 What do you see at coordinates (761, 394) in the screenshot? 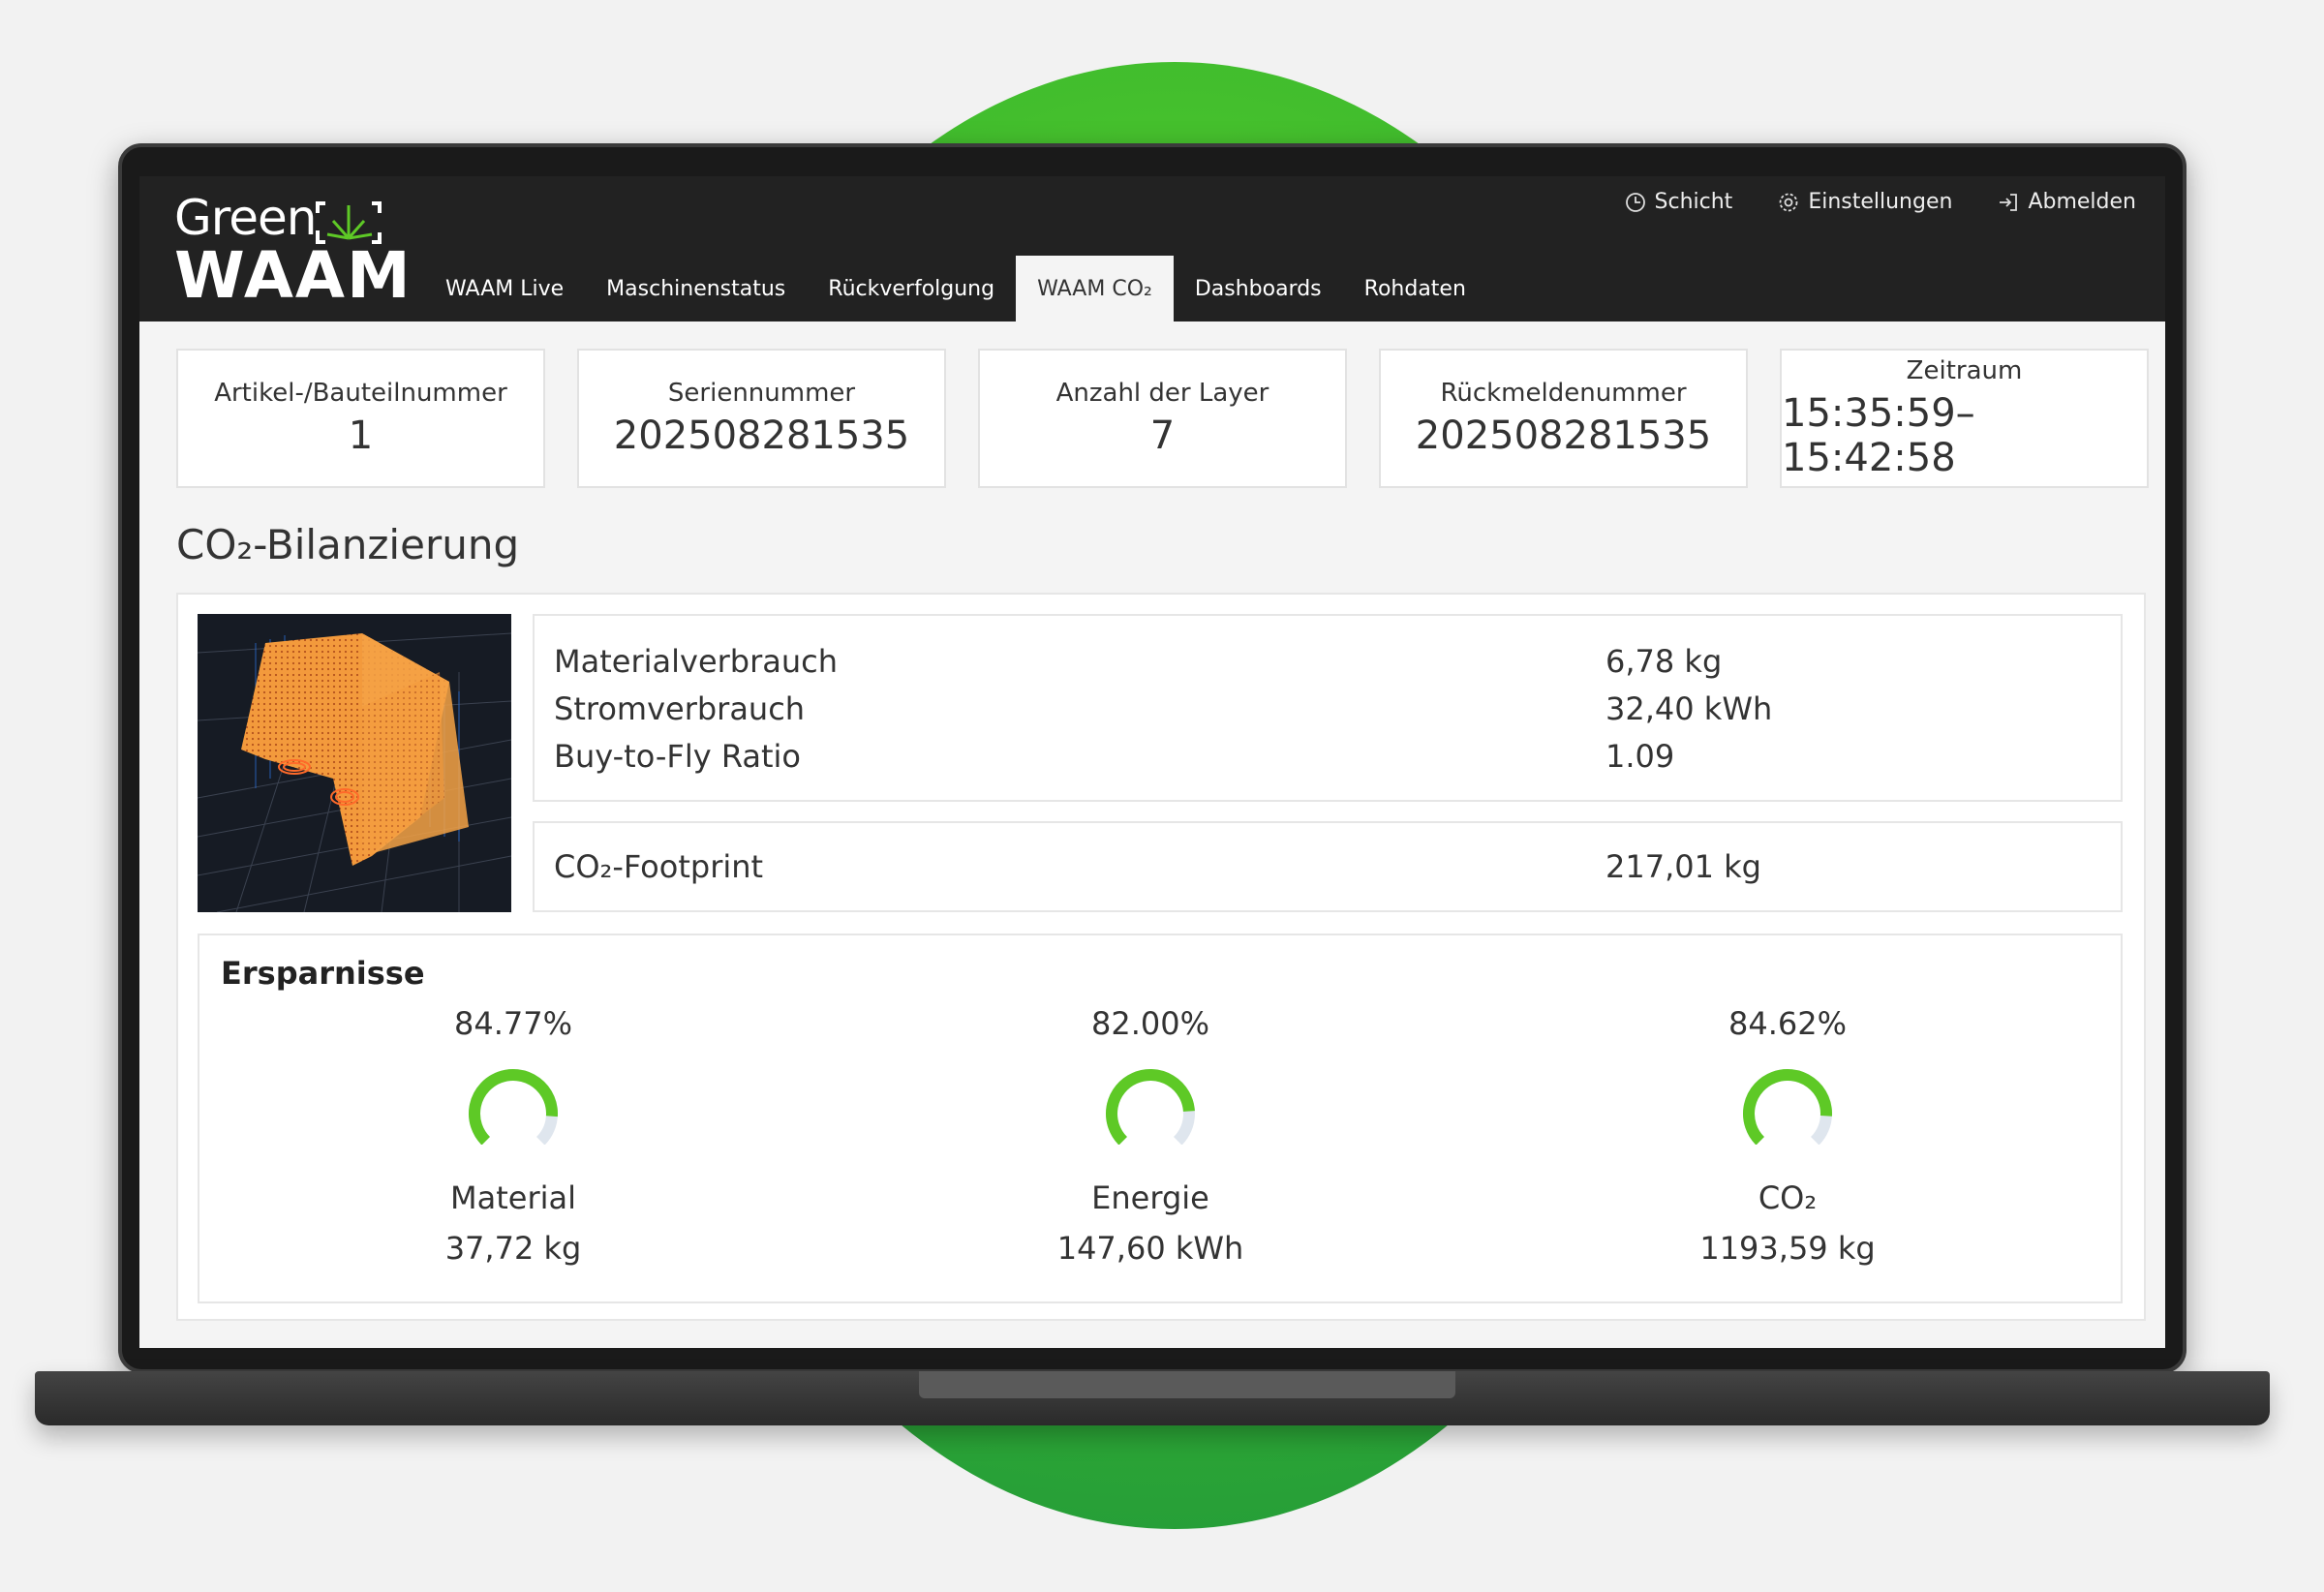
I see `card-label: Seriennummer` at bounding box center [761, 394].